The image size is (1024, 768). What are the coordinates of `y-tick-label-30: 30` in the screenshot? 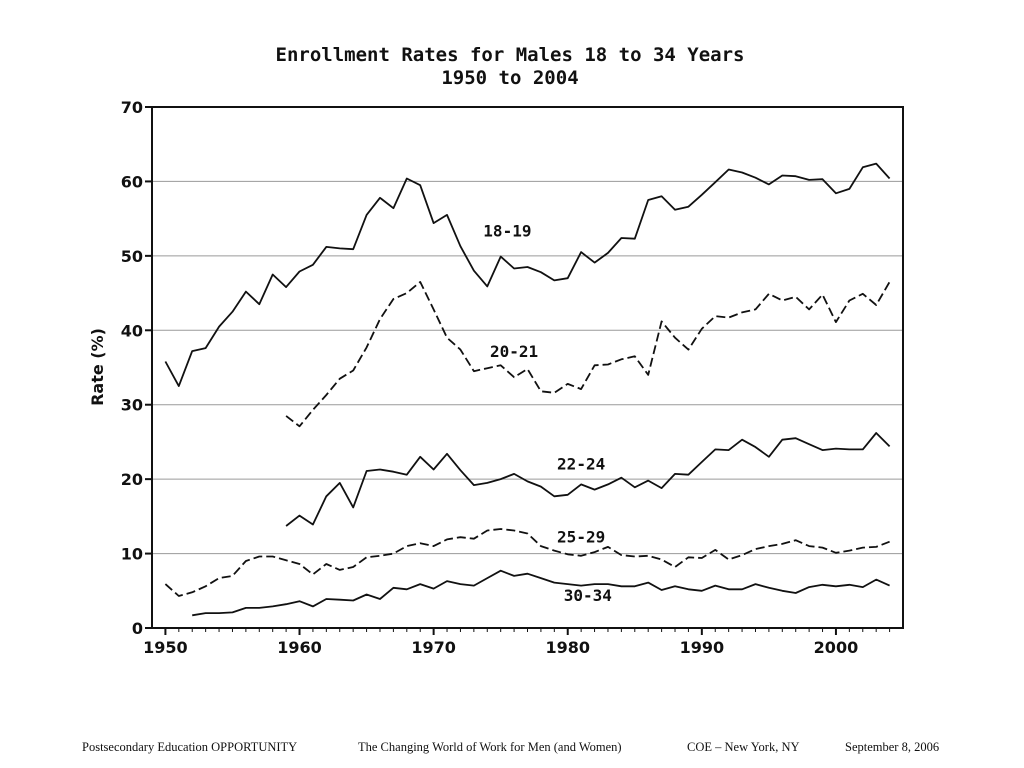 It's located at (132, 405).